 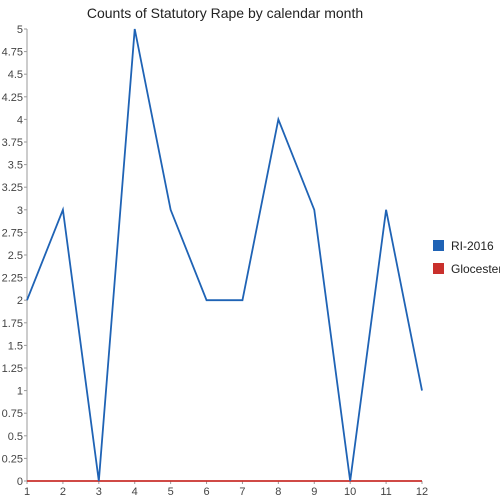 I want to click on y-tick-label: 0.25, so click(x=12, y=459).